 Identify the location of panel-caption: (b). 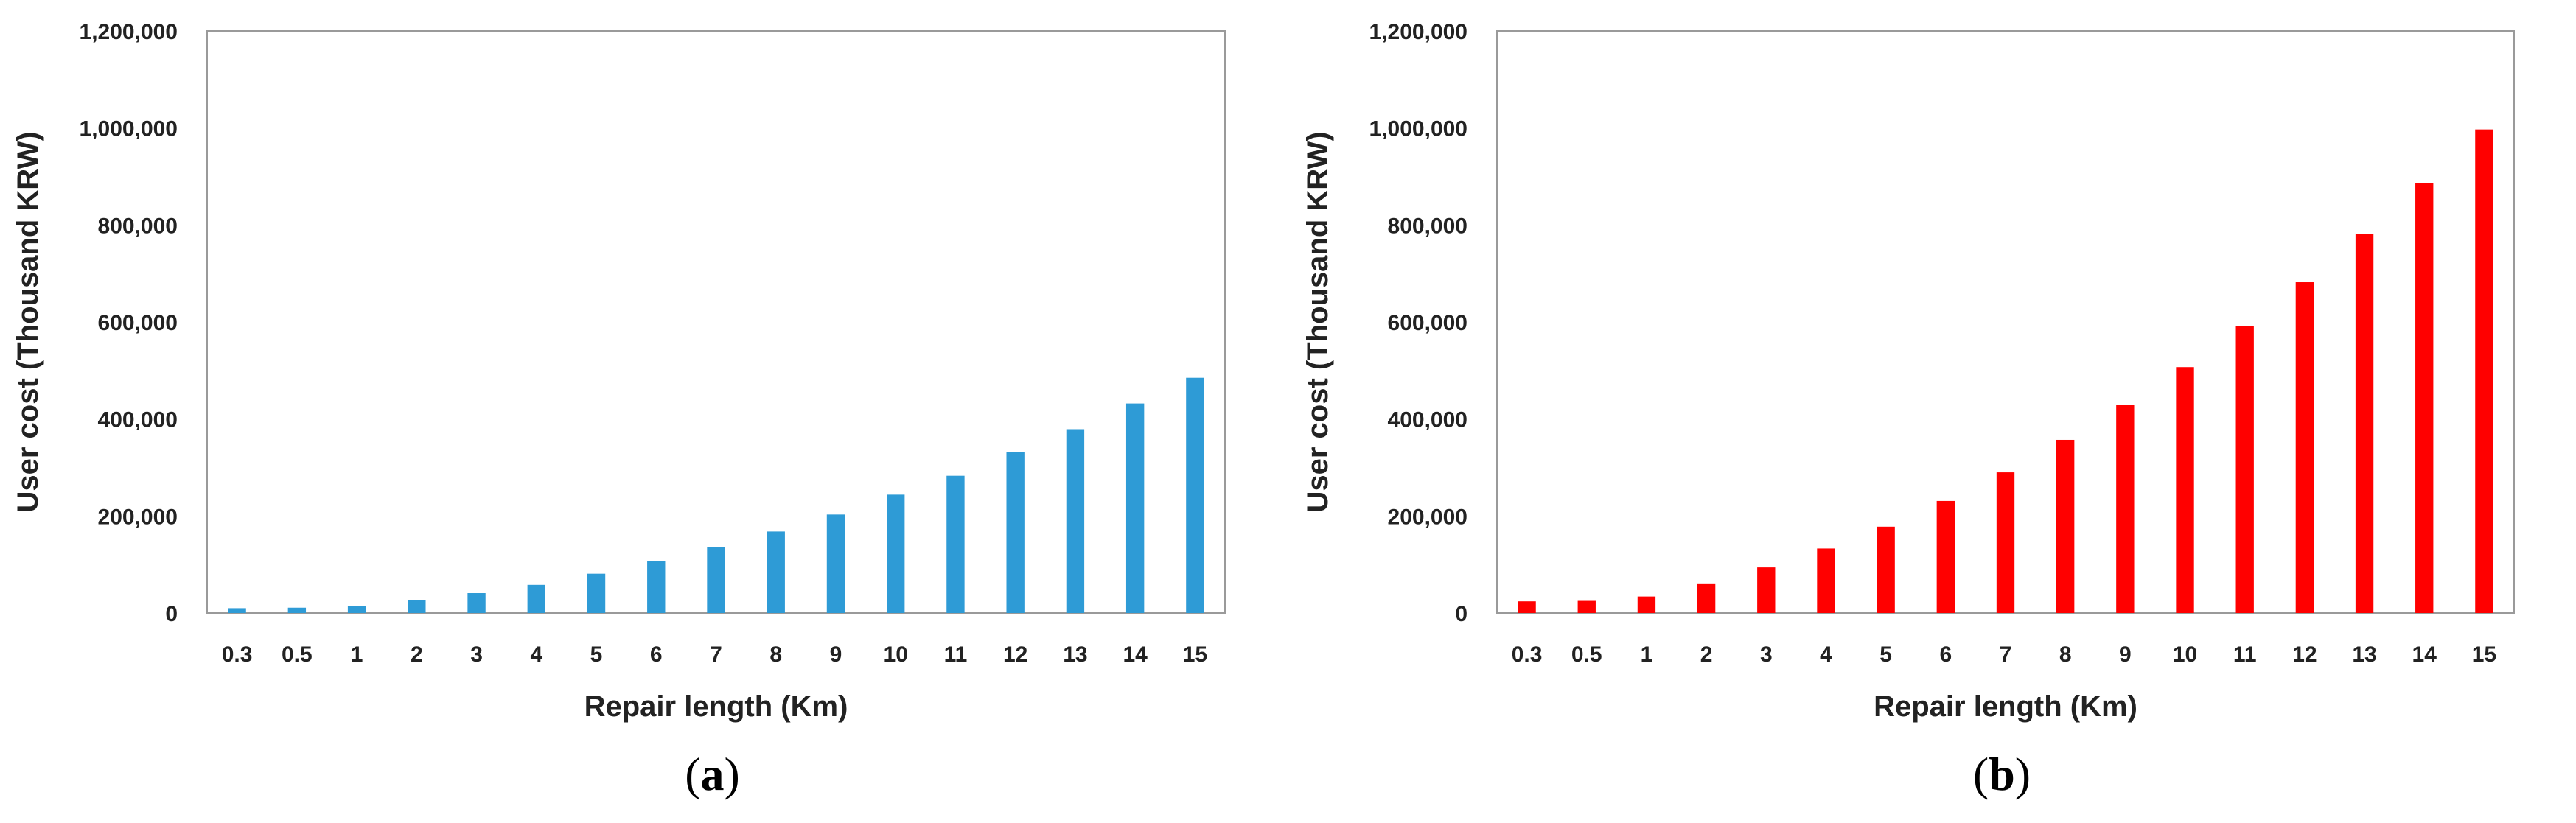
(2002, 774).